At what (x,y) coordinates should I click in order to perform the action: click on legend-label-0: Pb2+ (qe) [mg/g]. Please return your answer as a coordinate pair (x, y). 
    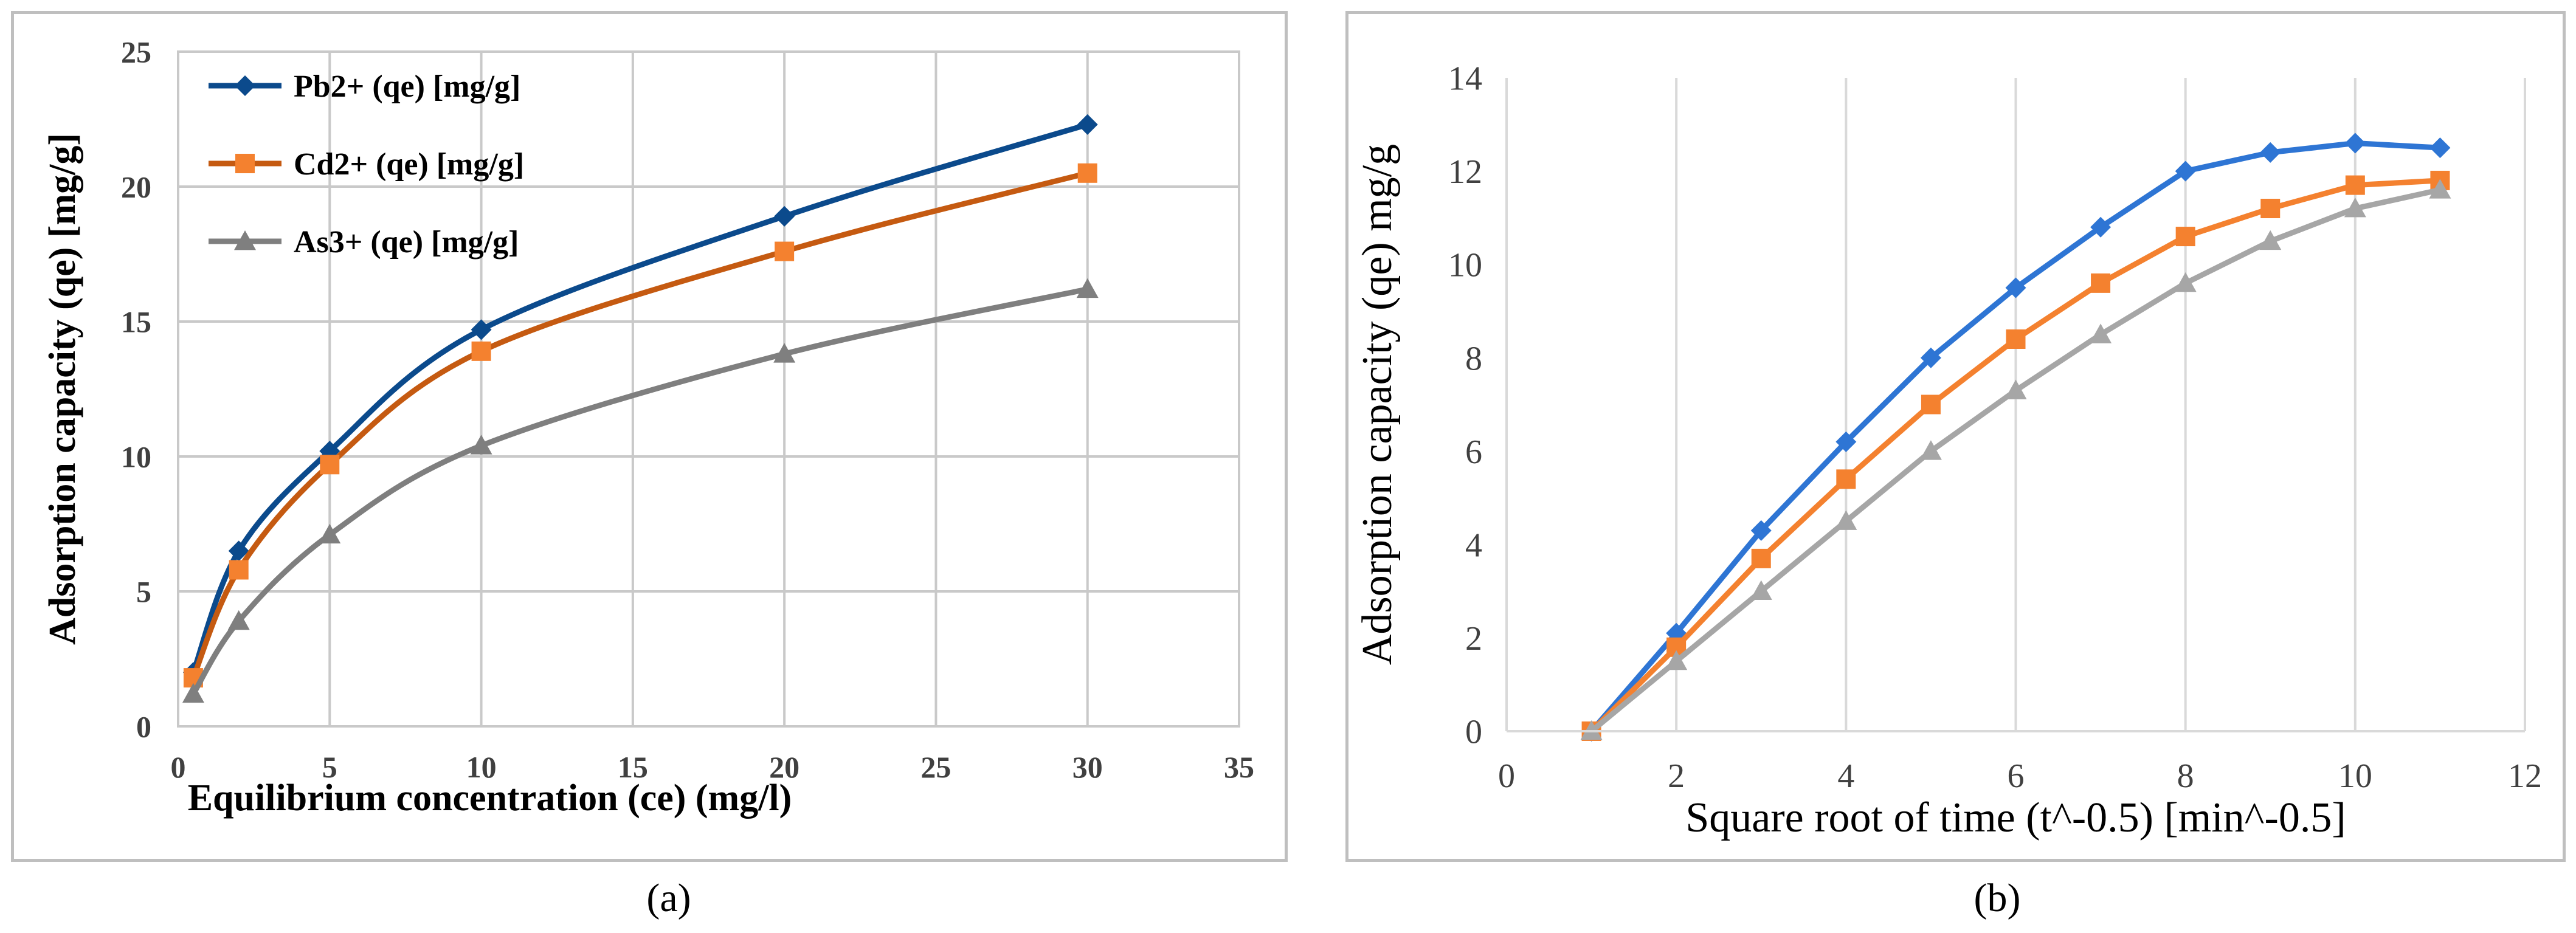
    Looking at the image, I should click on (407, 86).